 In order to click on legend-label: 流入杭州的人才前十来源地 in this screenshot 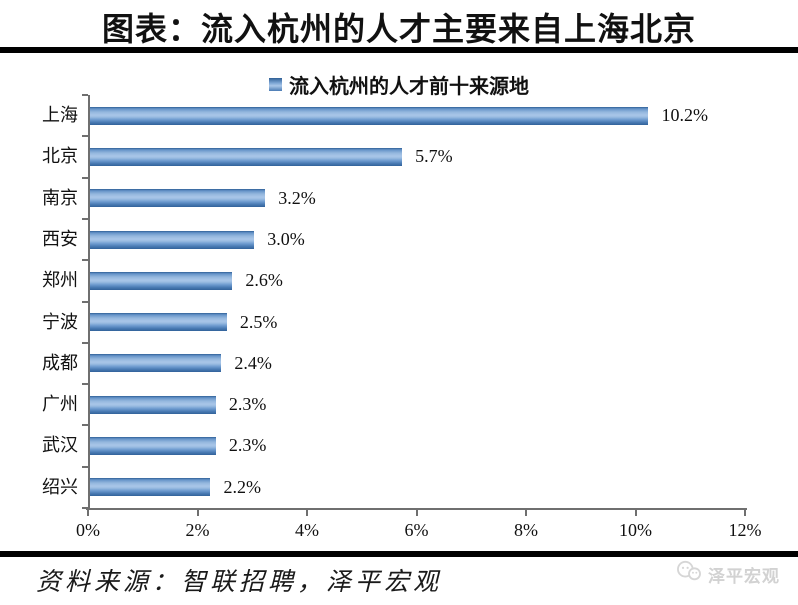, I will do `click(409, 87)`.